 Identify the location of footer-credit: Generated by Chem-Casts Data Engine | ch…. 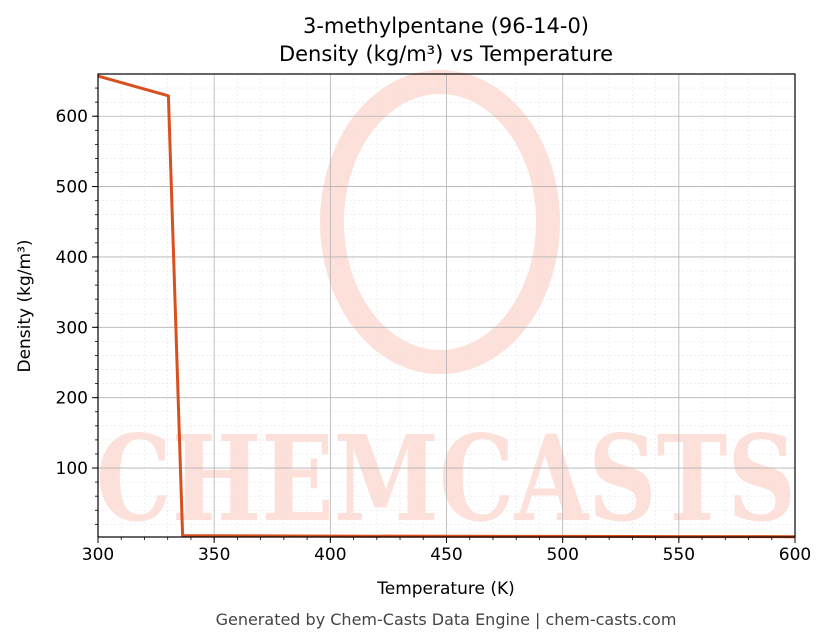
(446, 619).